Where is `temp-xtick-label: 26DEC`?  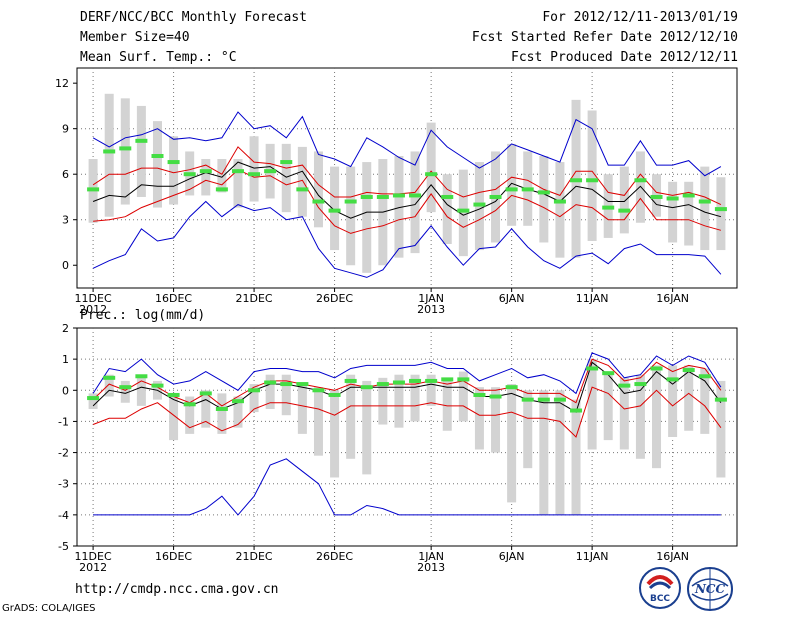
temp-xtick-label: 26DEC is located at coordinates (334, 298).